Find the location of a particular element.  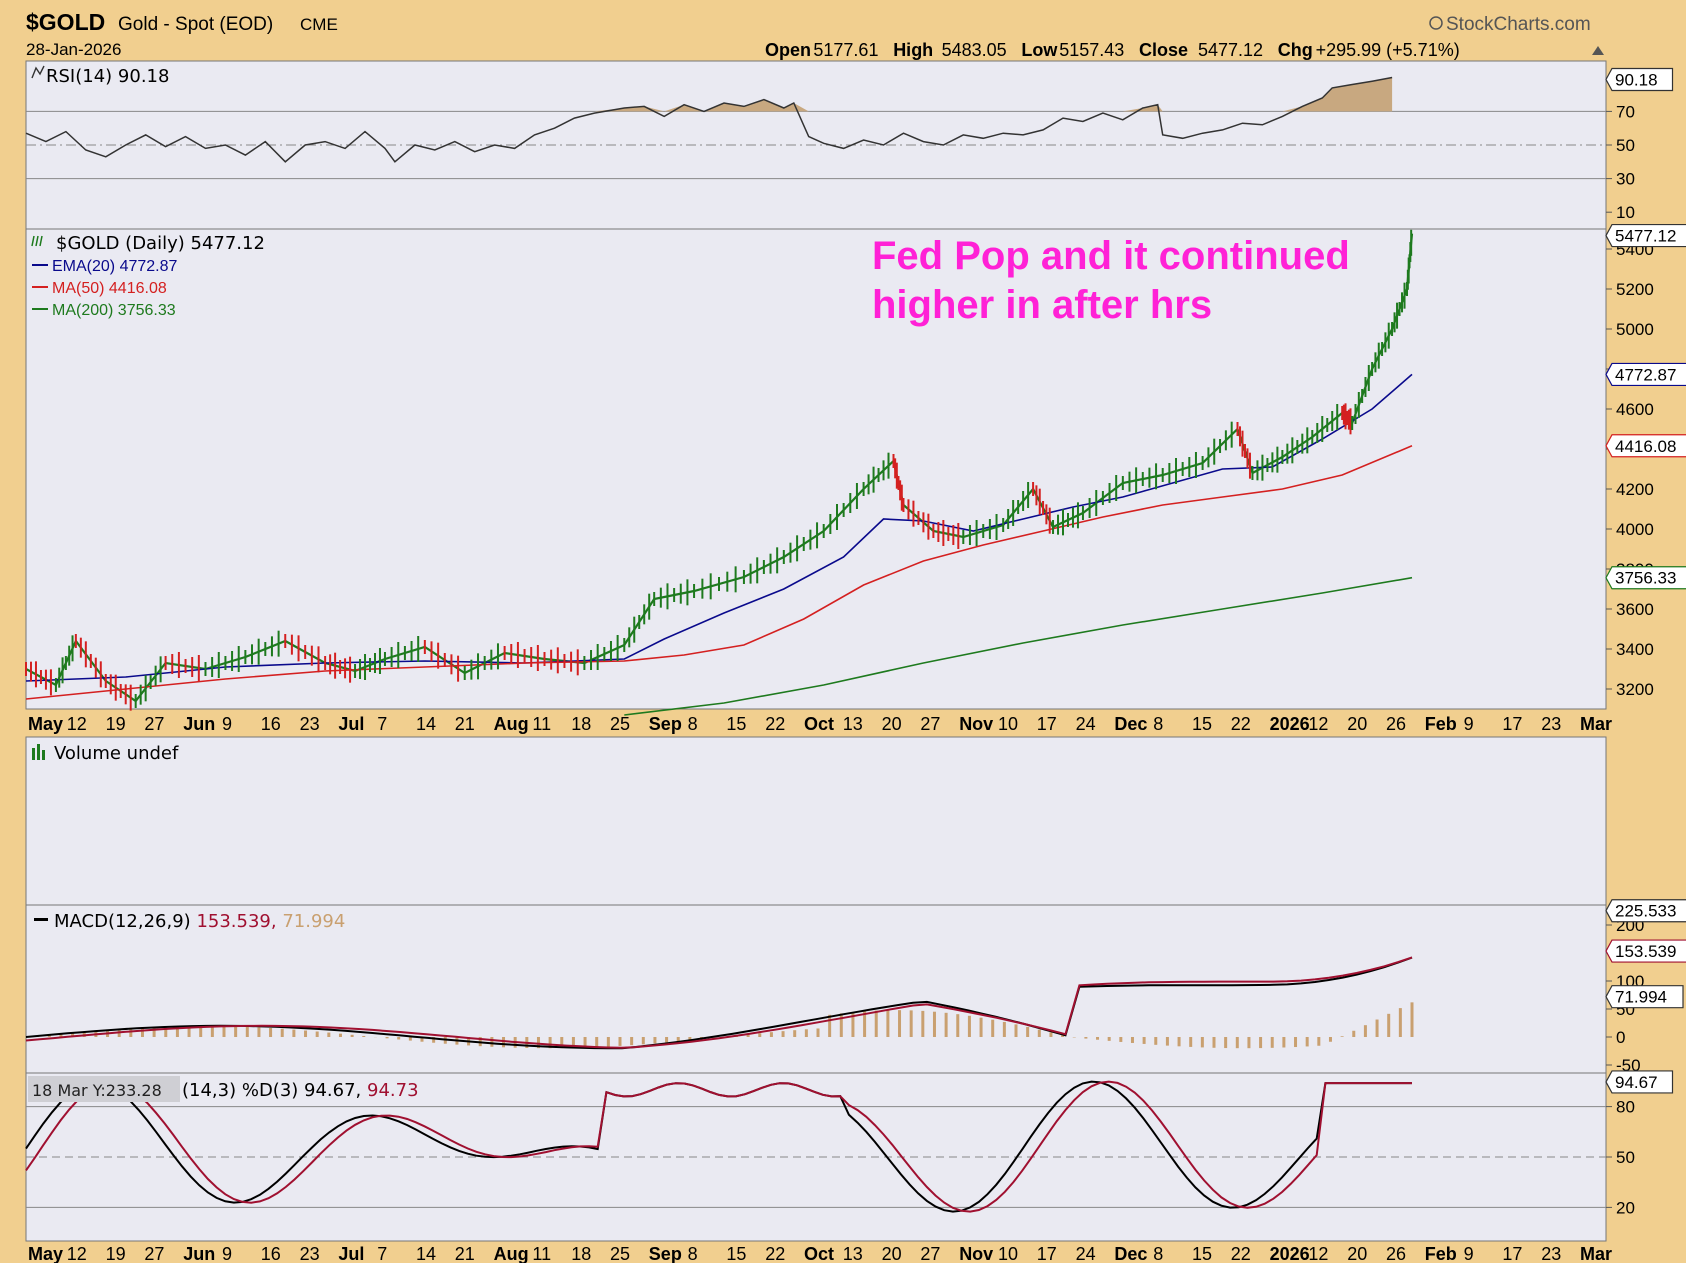

volume-title: Volume undef is located at coordinates (116, 753).